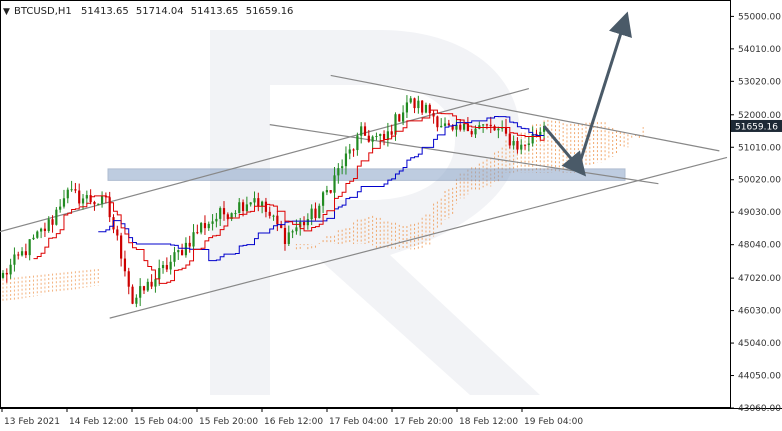 The image size is (782, 431). Describe the element at coordinates (759, 116) in the screenshot. I see `y-tick-label: 52000.00` at that location.